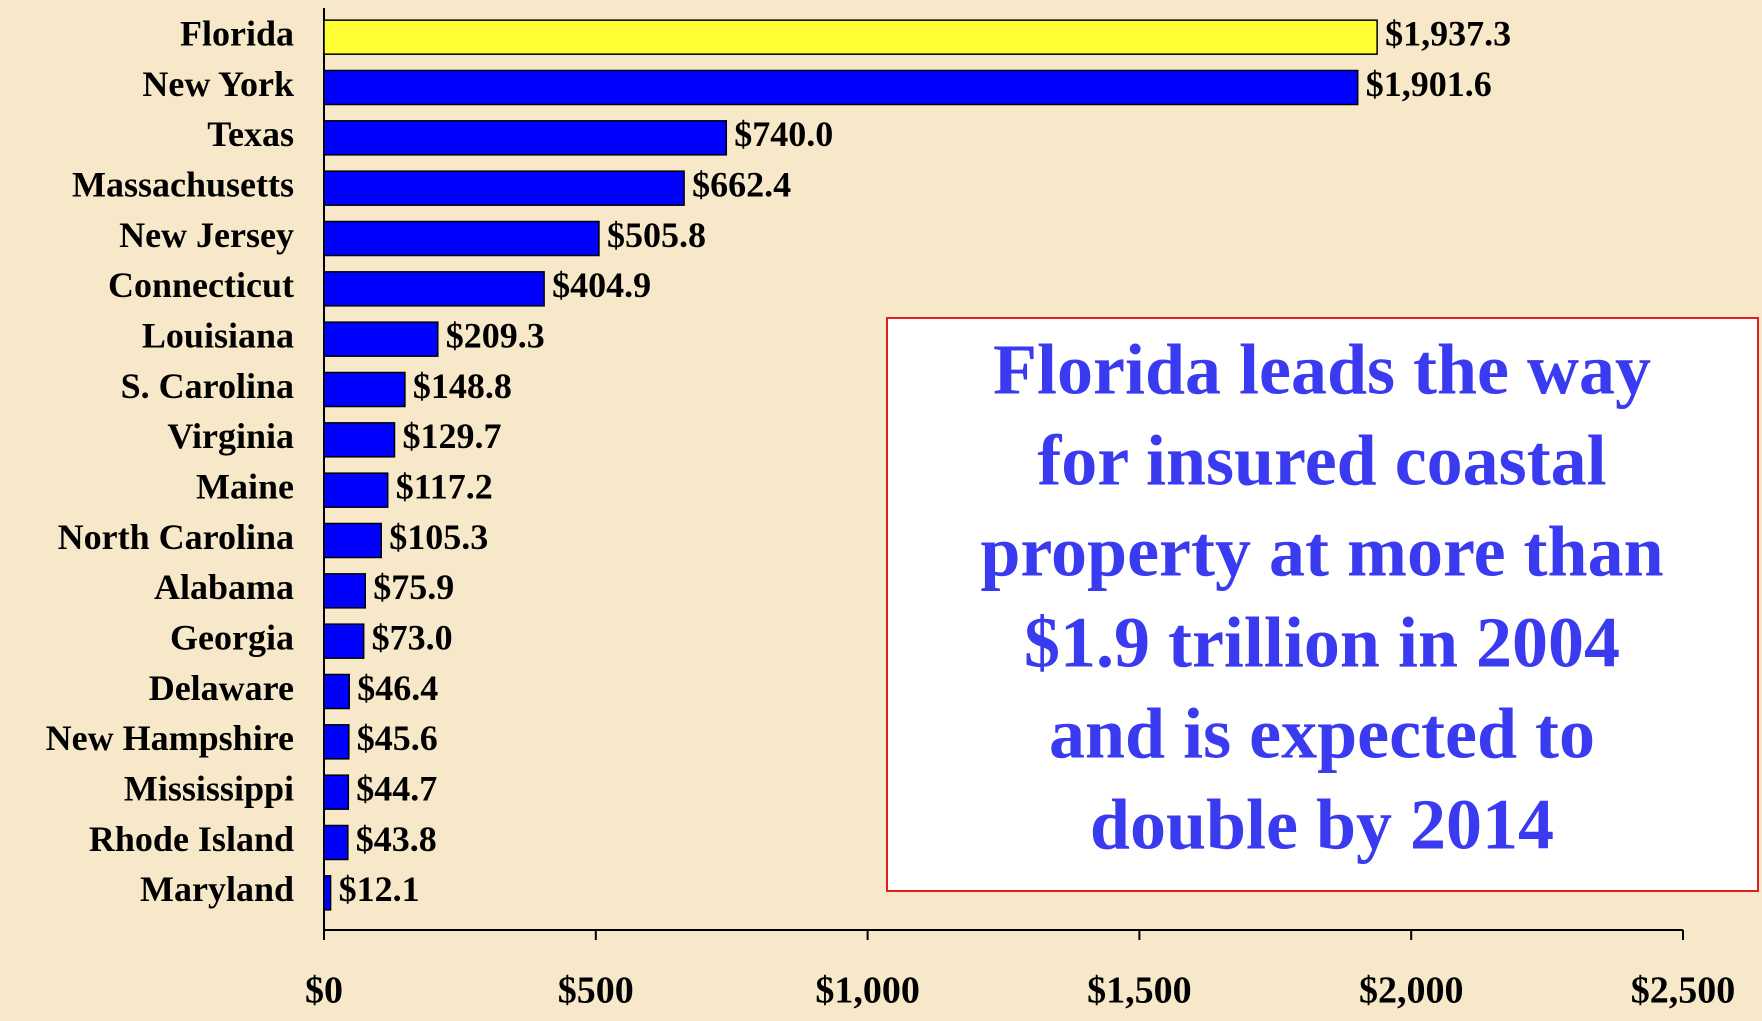 Image resolution: width=1762 pixels, height=1021 pixels. Describe the element at coordinates (444, 486) in the screenshot. I see `data-label: $117.2` at that location.